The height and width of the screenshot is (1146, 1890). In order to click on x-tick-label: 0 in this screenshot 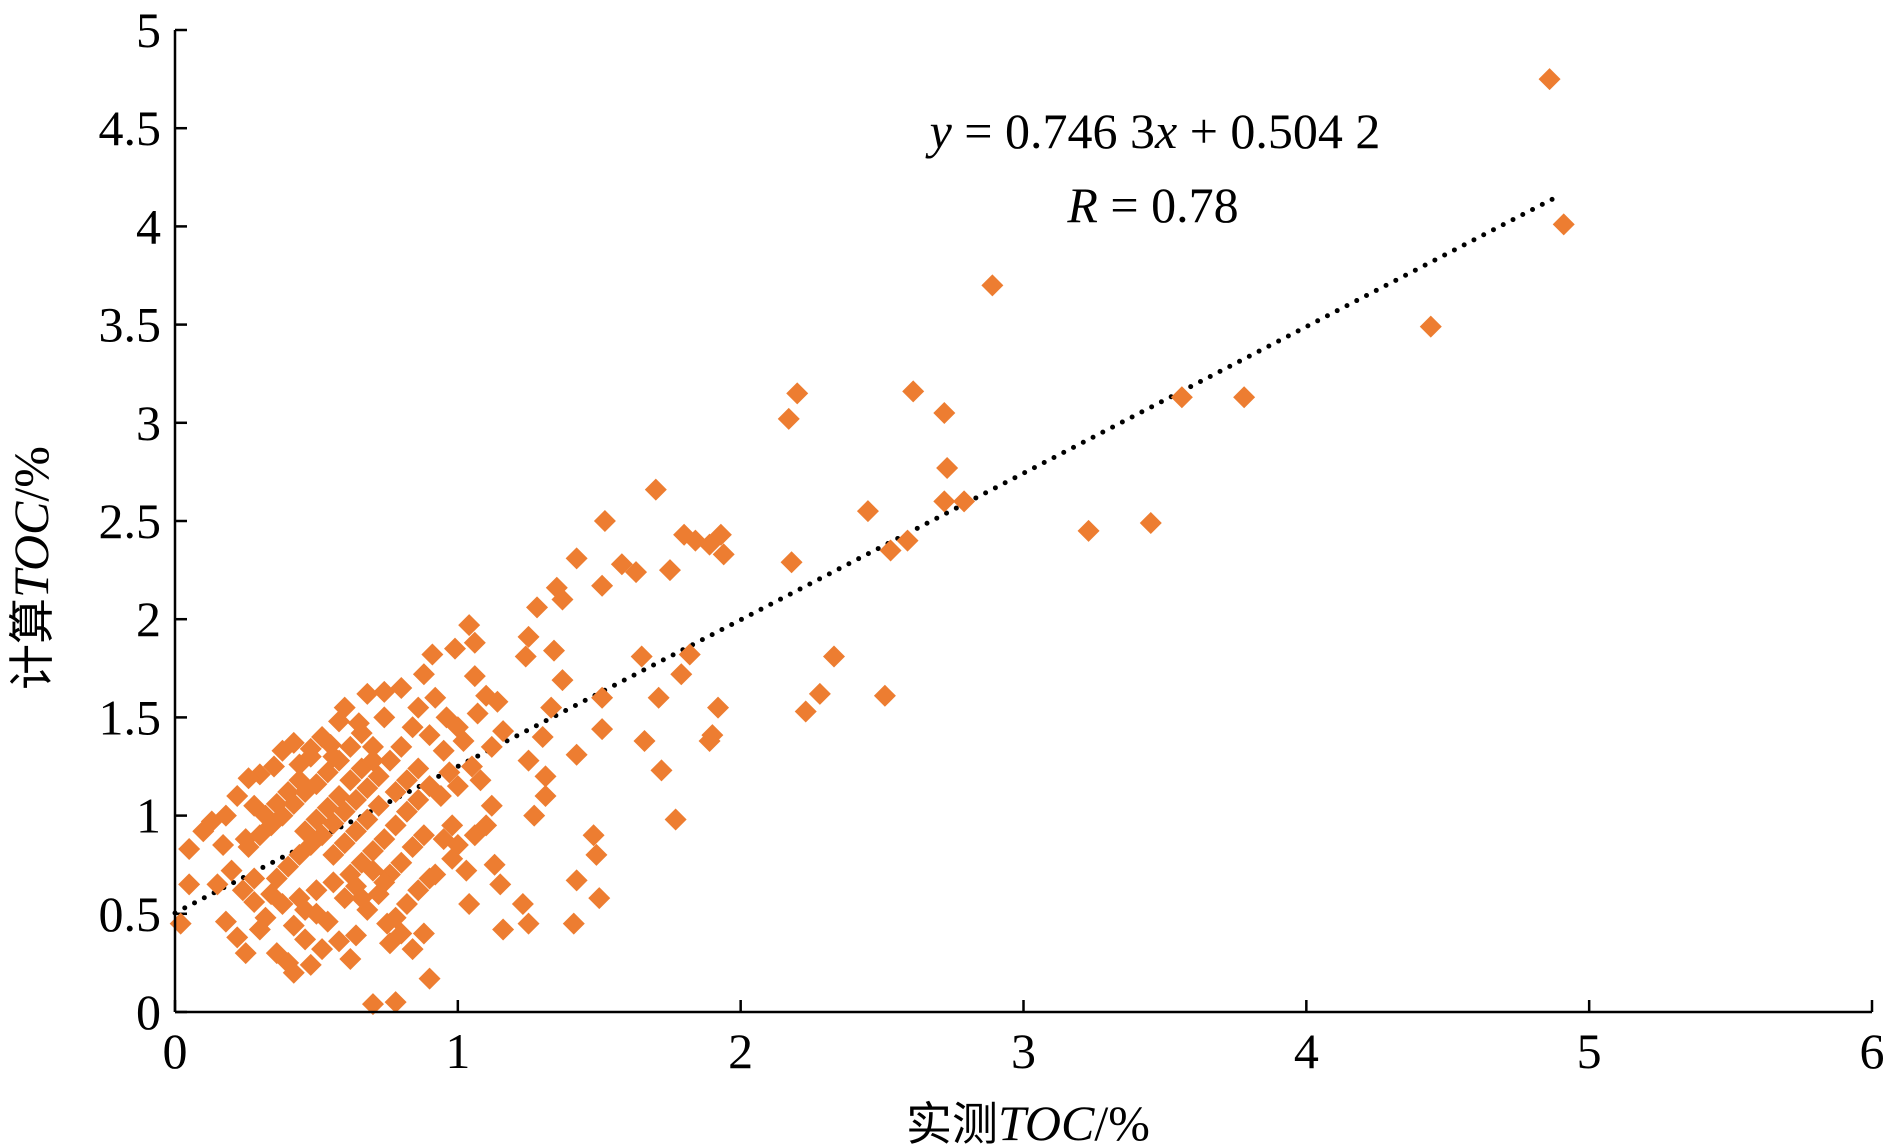, I will do `click(175, 1051)`.